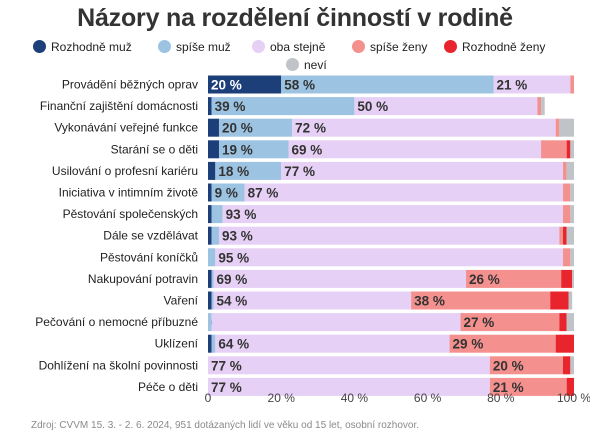 The height and width of the screenshot is (441, 590). What do you see at coordinates (310, 128) in the screenshot?
I see `data-label: 72 %` at bounding box center [310, 128].